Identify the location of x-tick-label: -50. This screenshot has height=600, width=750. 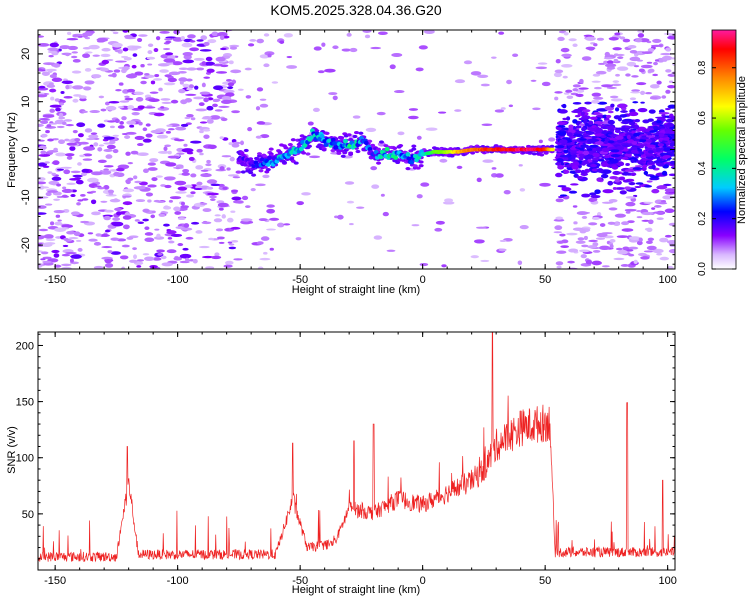
(300, 581).